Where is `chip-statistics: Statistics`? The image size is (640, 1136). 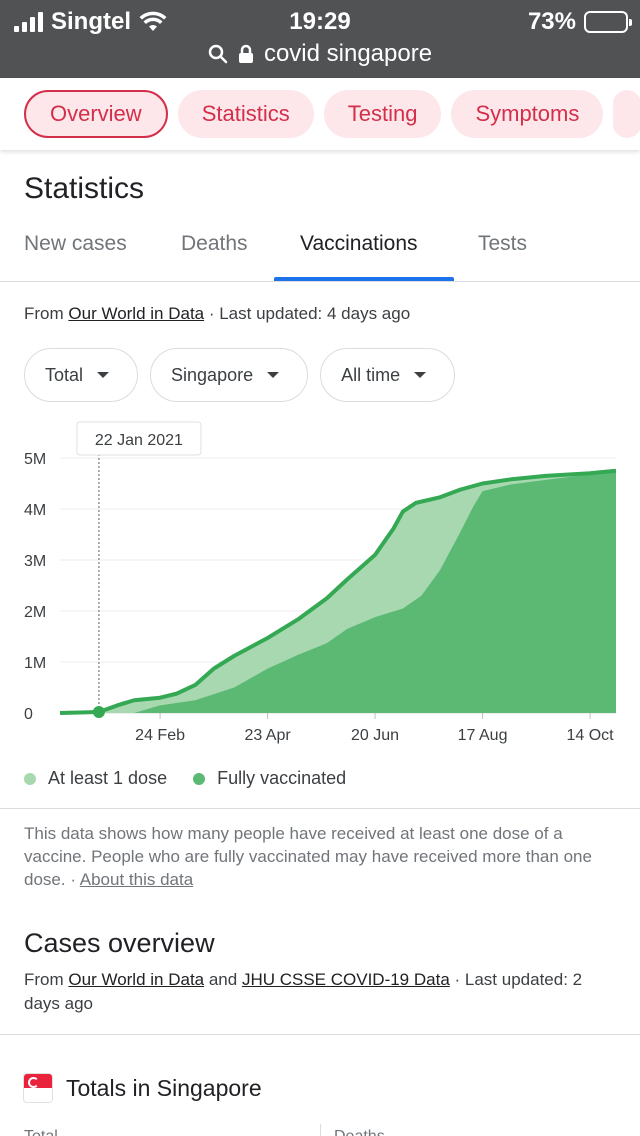
chip-statistics: Statistics is located at coordinates (245, 114).